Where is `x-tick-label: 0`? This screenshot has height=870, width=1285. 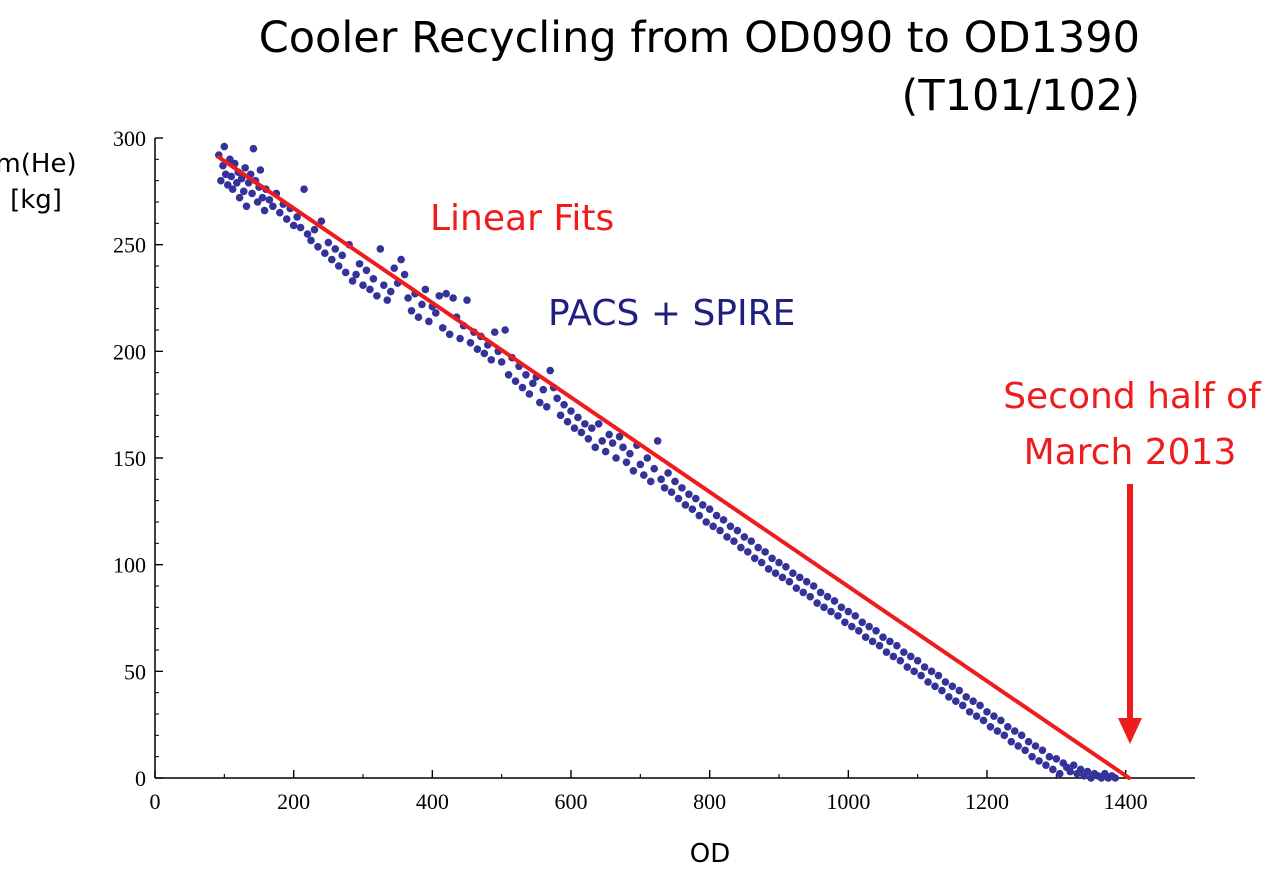
x-tick-label: 0 is located at coordinates (155, 801).